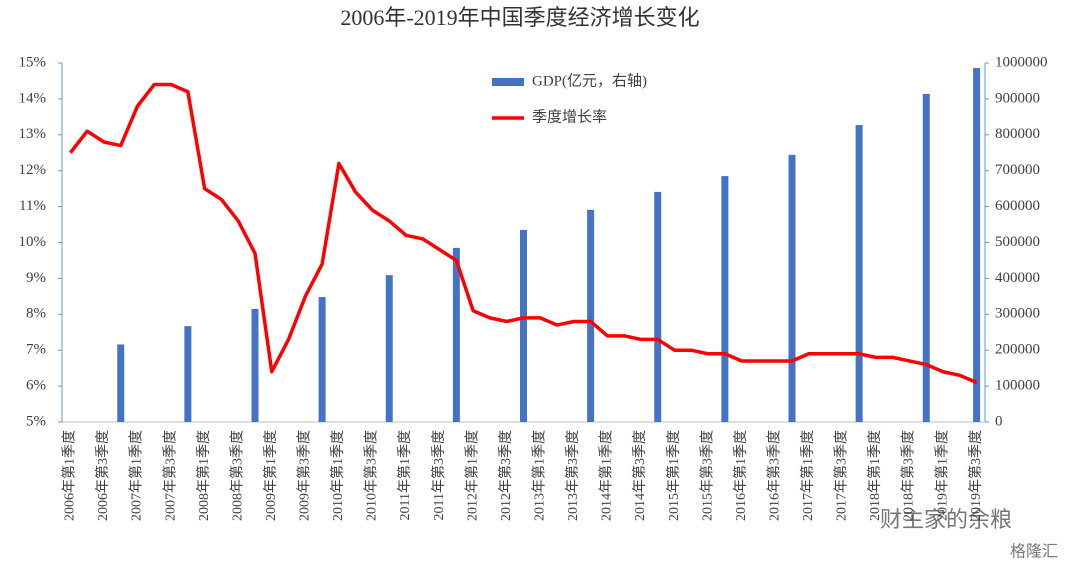 This screenshot has height=568, width=1080. I want to click on x-tick-label: 2012年第1季度, so click(471, 475).